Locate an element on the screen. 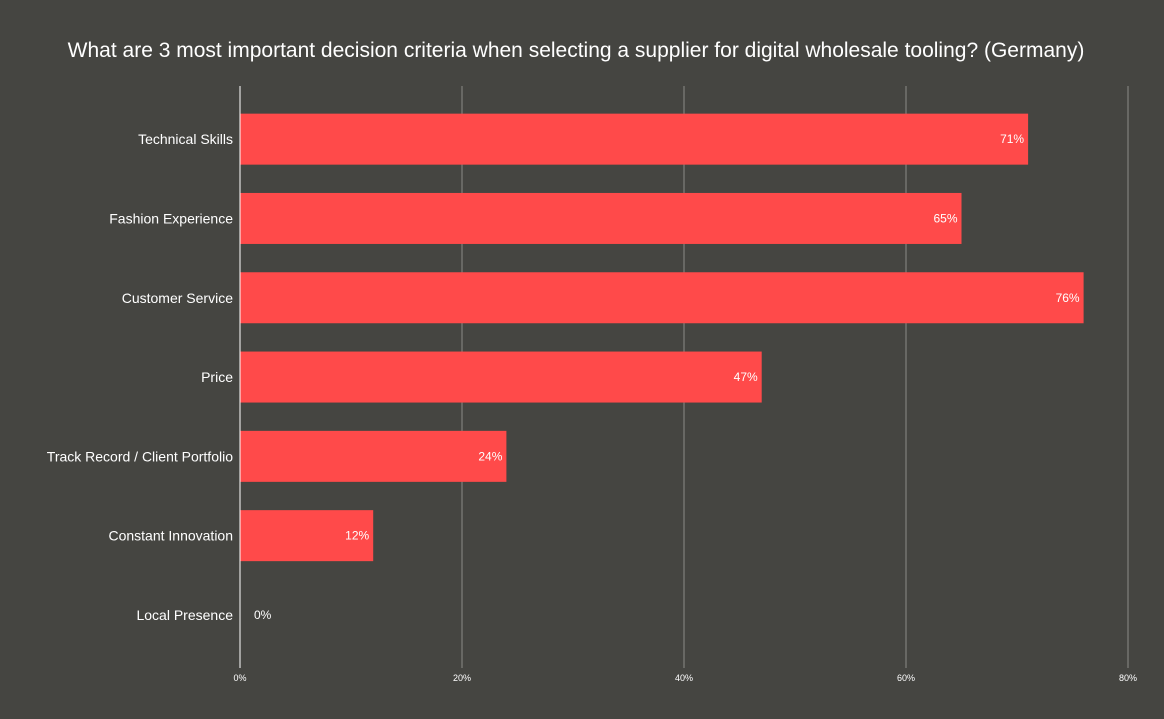  data-label: 65% is located at coordinates (945, 218).